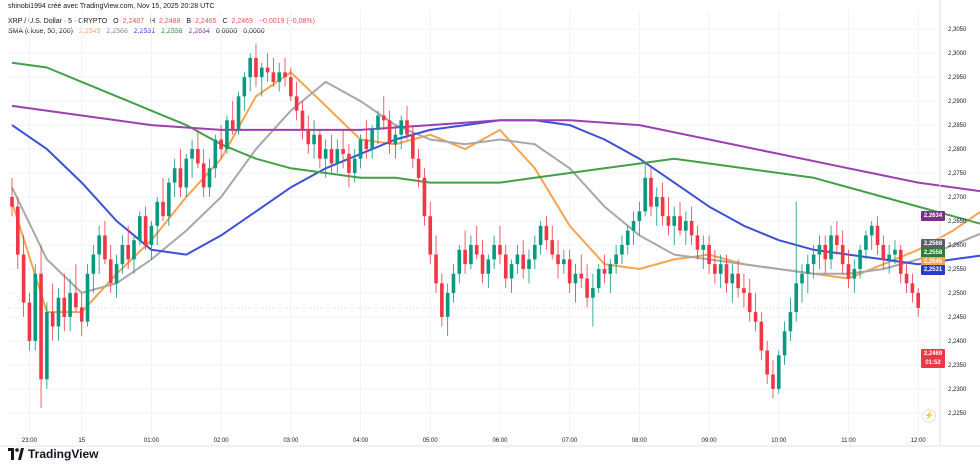 This screenshot has width=980, height=470. Describe the element at coordinates (929, 416) in the screenshot. I see `lightning-icon: ⚡` at that location.